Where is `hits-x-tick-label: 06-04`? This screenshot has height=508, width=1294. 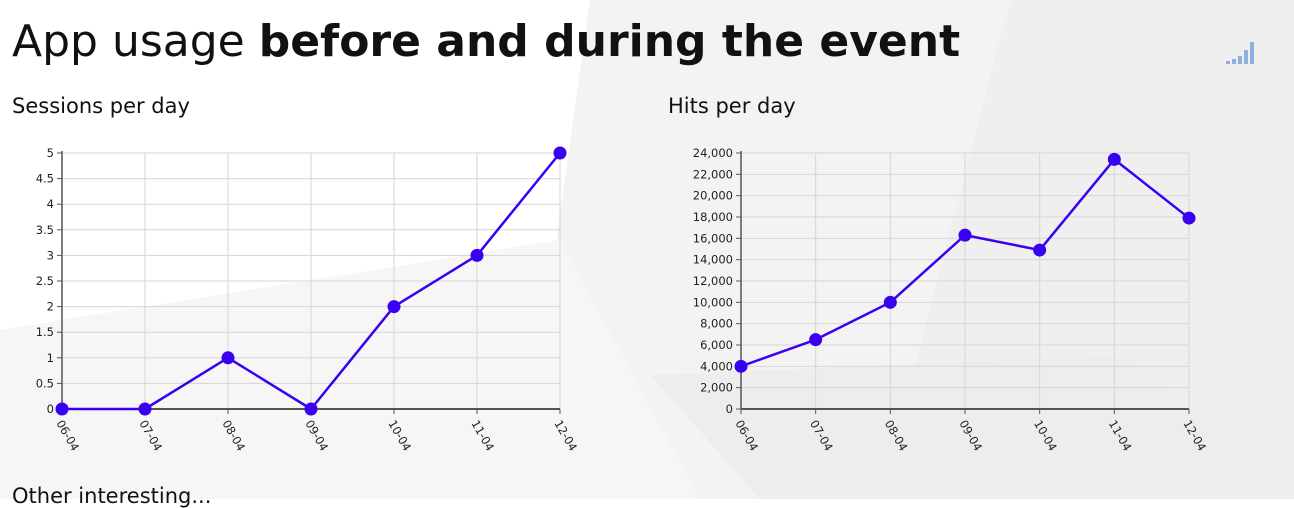 hits-x-tick-label: 06-04 is located at coordinates (746, 436).